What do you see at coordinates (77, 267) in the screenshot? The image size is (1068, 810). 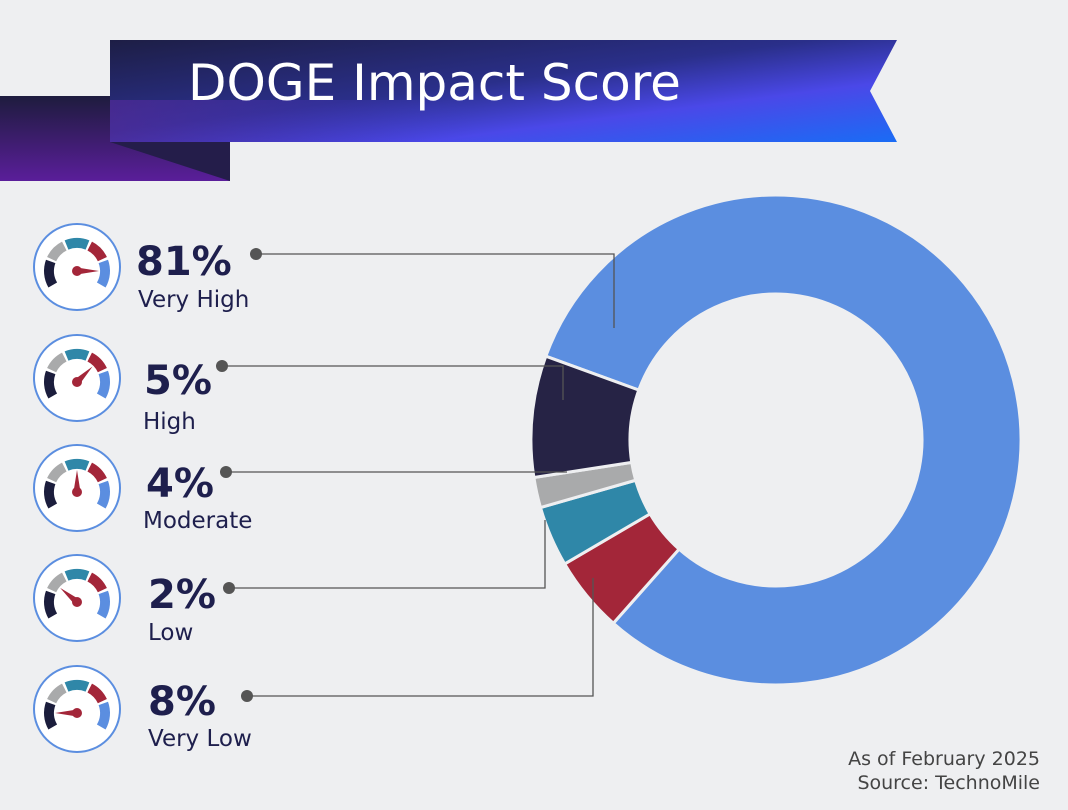 I see `gauge-icon-very-high` at bounding box center [77, 267].